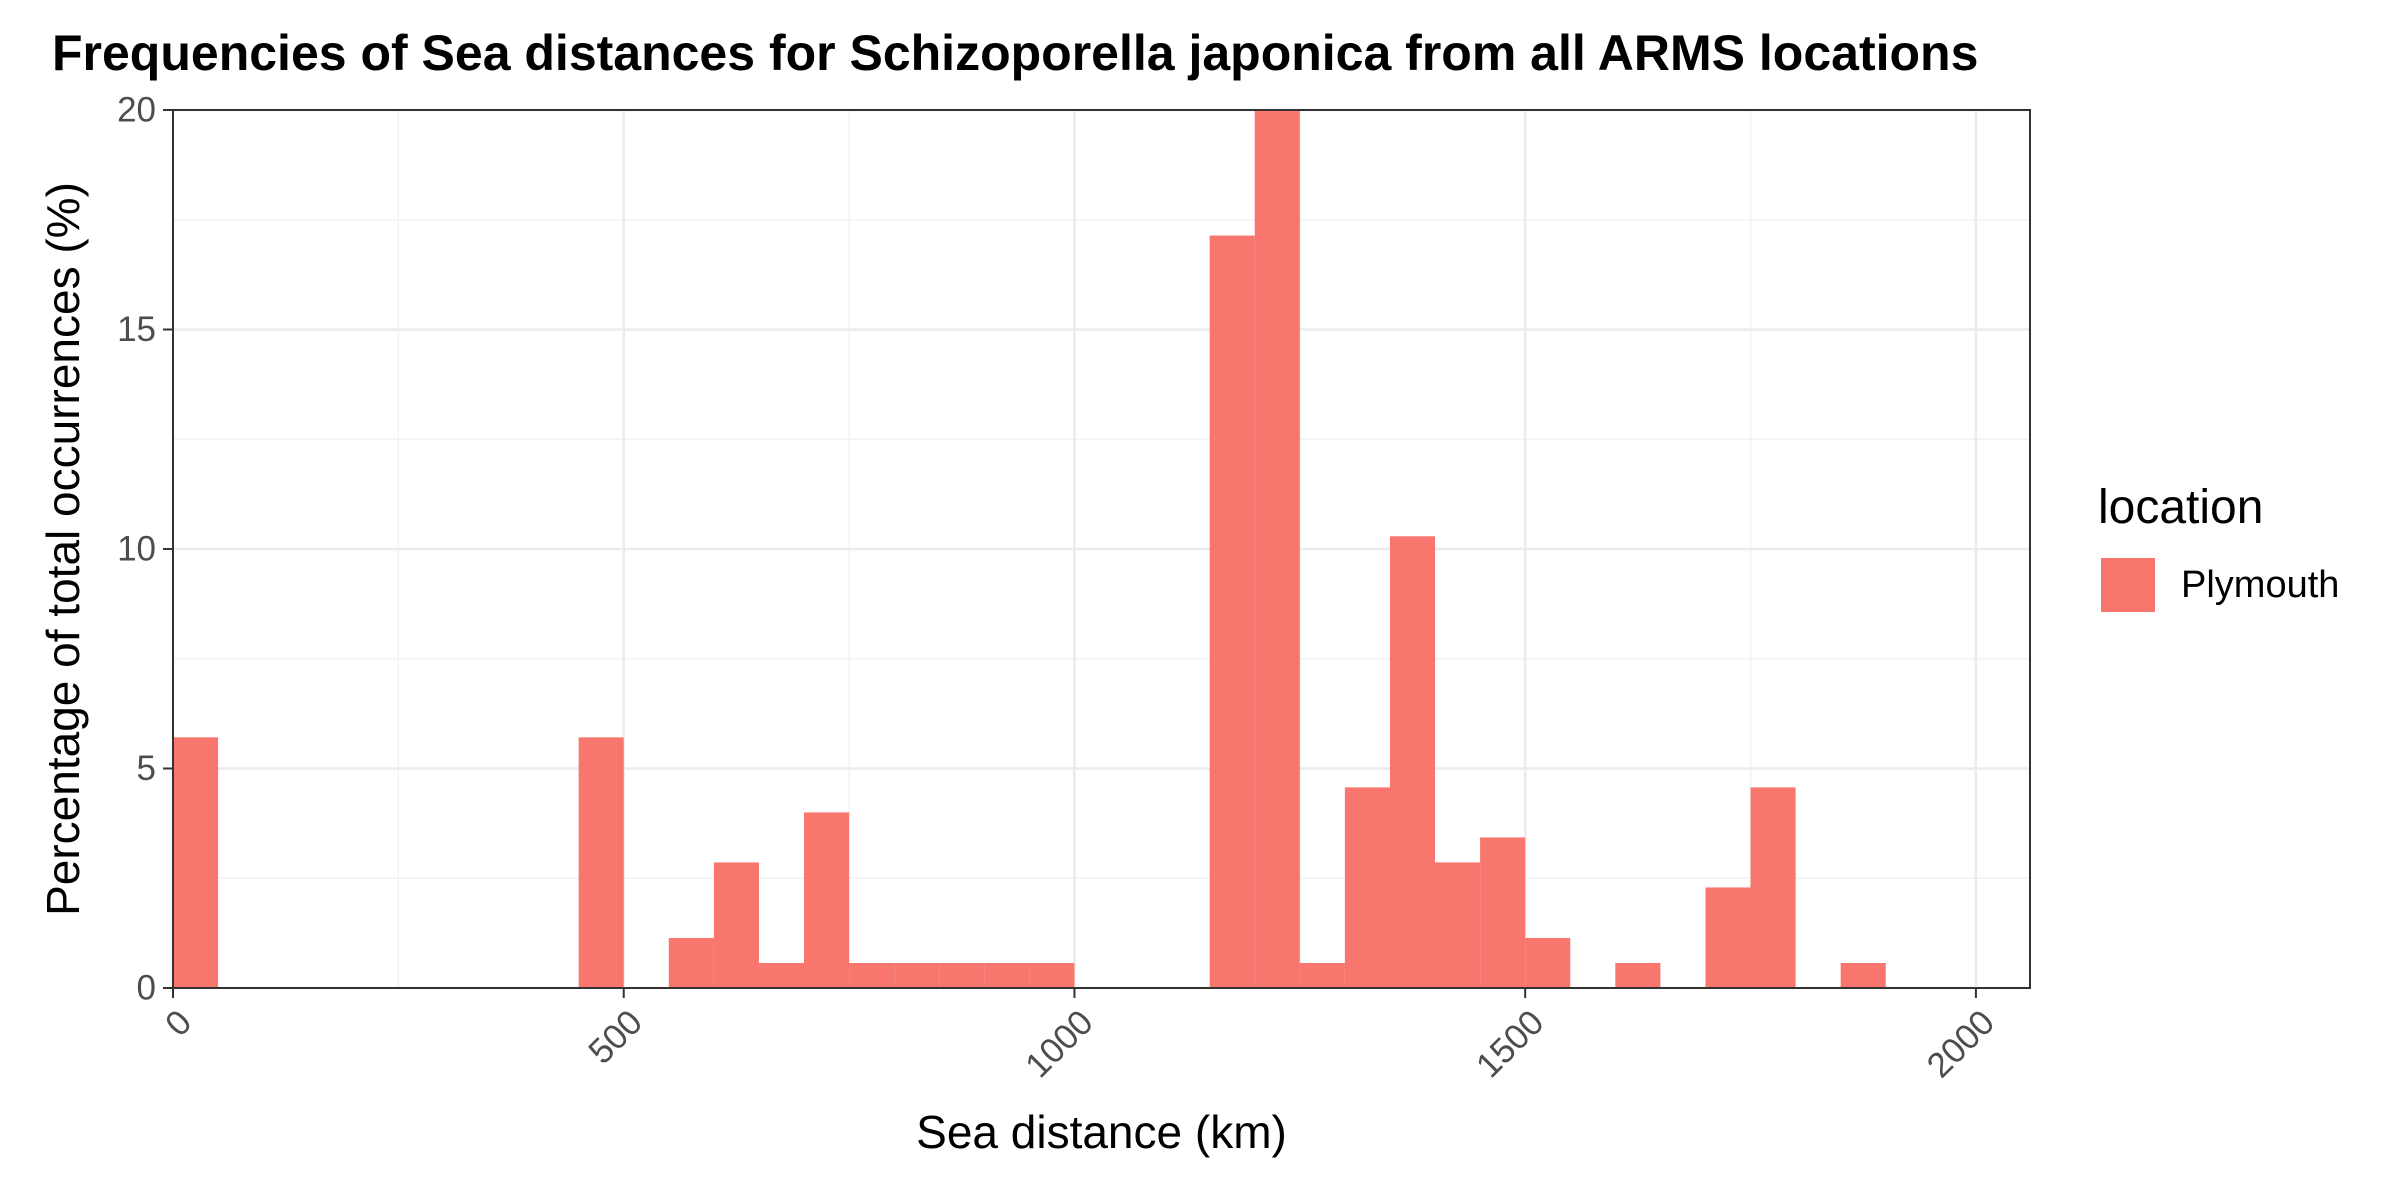 The height and width of the screenshot is (1200, 2400). I want to click on legend-entry-label: Plymouth, so click(2260, 585).